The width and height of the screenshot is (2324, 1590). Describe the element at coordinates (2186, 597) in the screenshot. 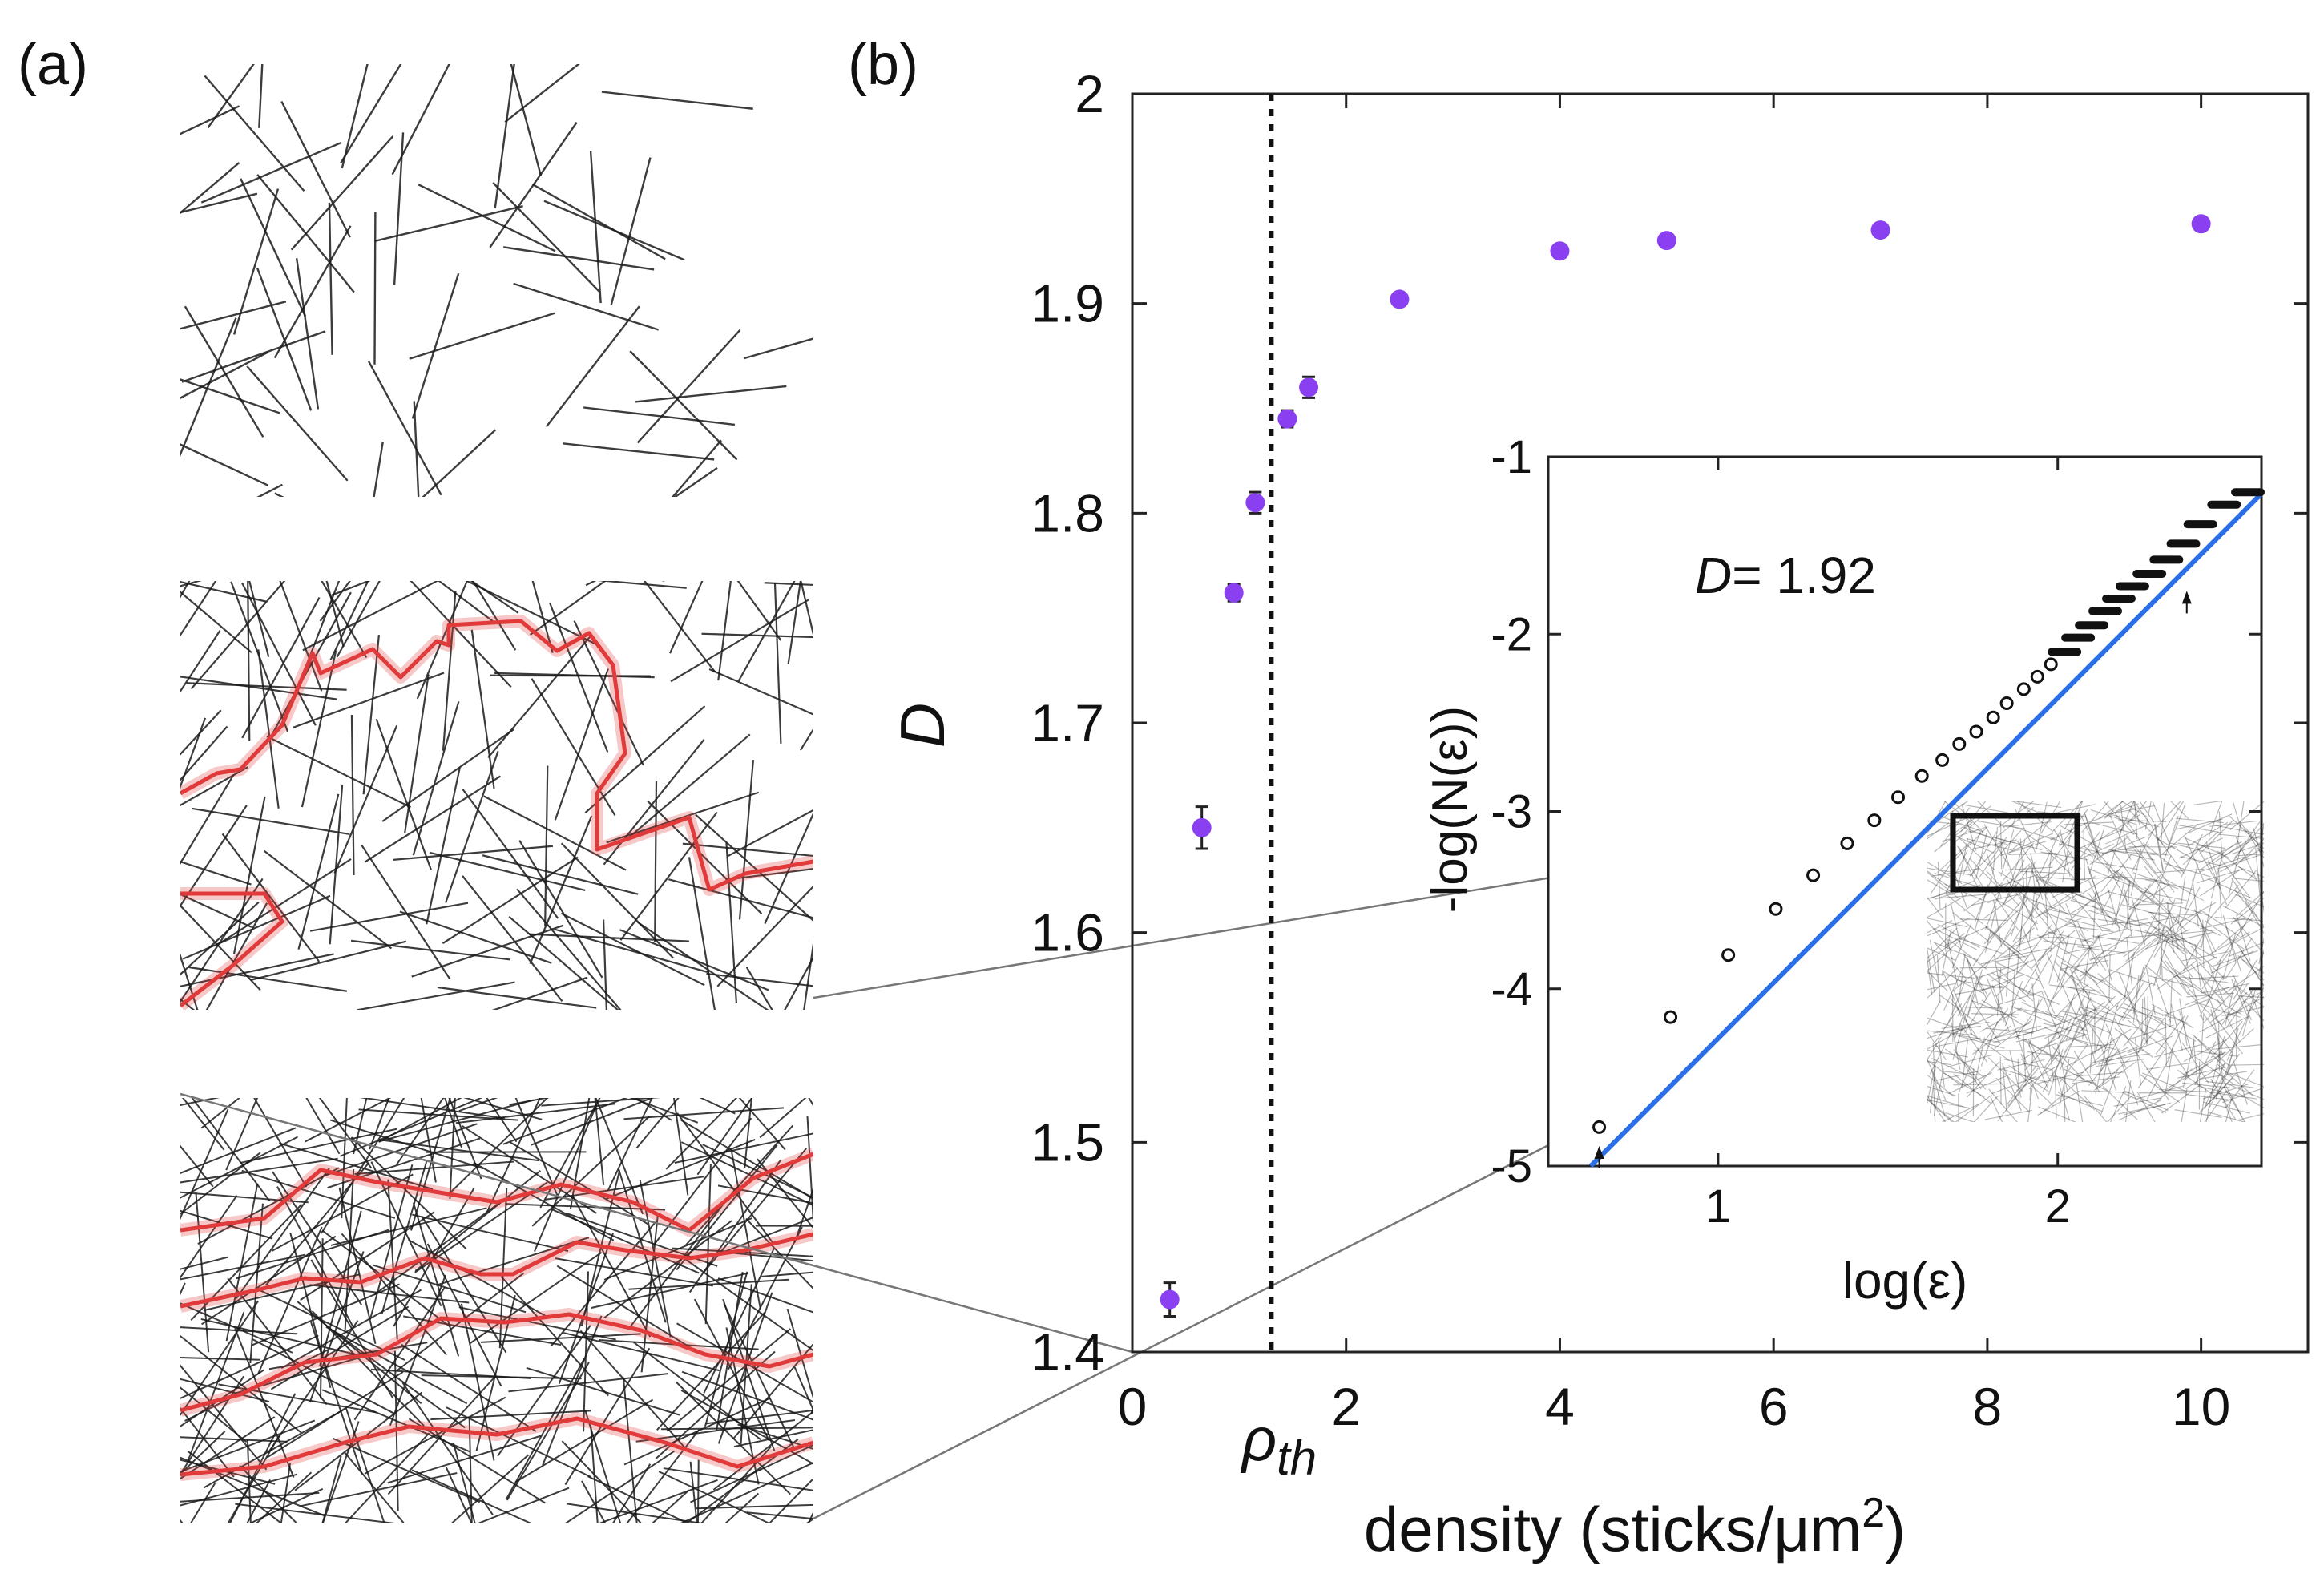

I see `arrow-marker-head` at that location.